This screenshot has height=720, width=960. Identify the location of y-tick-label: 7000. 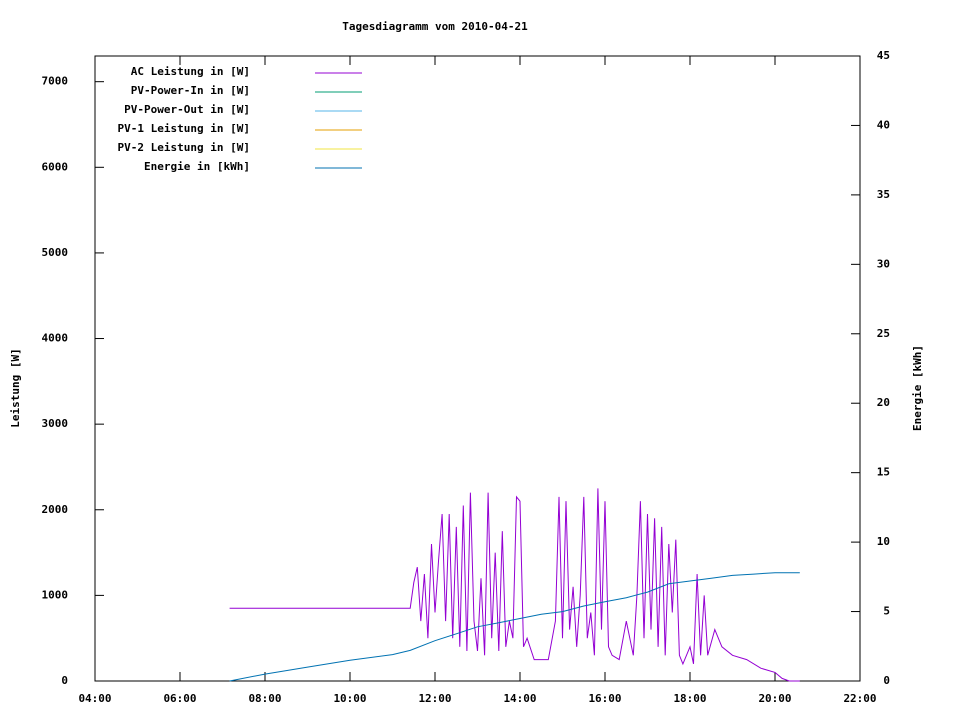
(55, 81).